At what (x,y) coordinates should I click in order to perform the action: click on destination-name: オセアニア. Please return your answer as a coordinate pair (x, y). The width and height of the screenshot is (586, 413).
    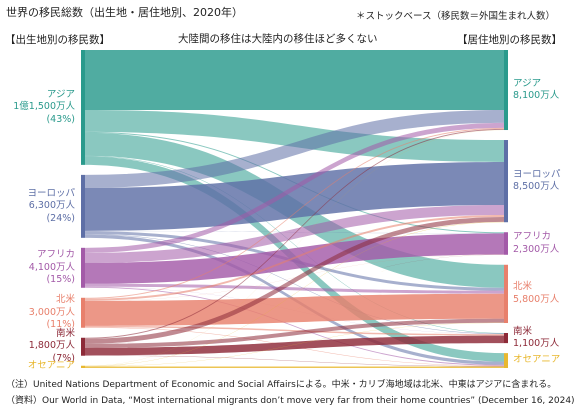
    Looking at the image, I should click on (537, 360).